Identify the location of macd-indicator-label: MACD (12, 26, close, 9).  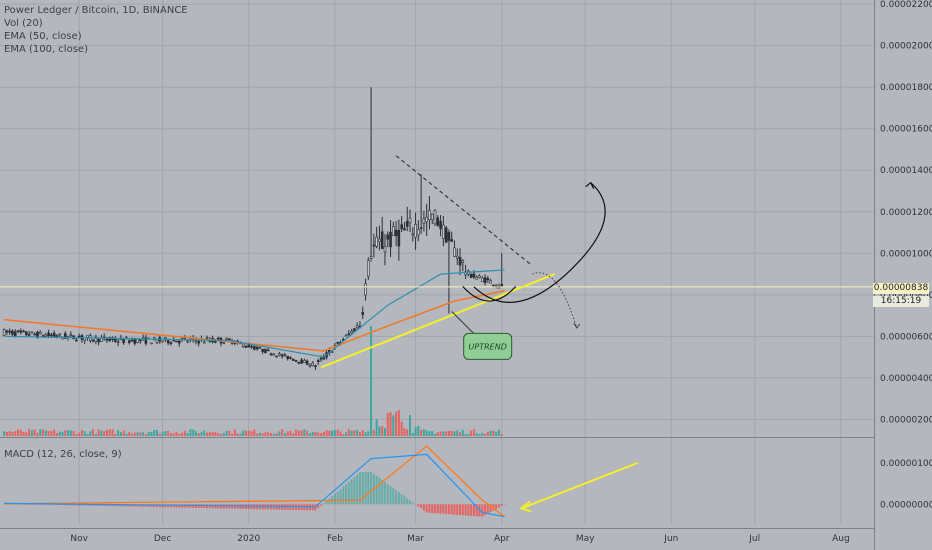
(63, 454).